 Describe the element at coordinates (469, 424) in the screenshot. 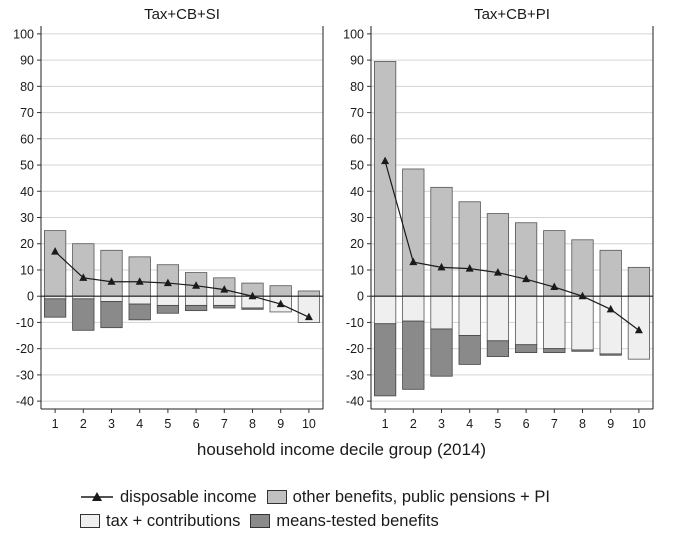

I see `x-tick-label: 4` at that location.